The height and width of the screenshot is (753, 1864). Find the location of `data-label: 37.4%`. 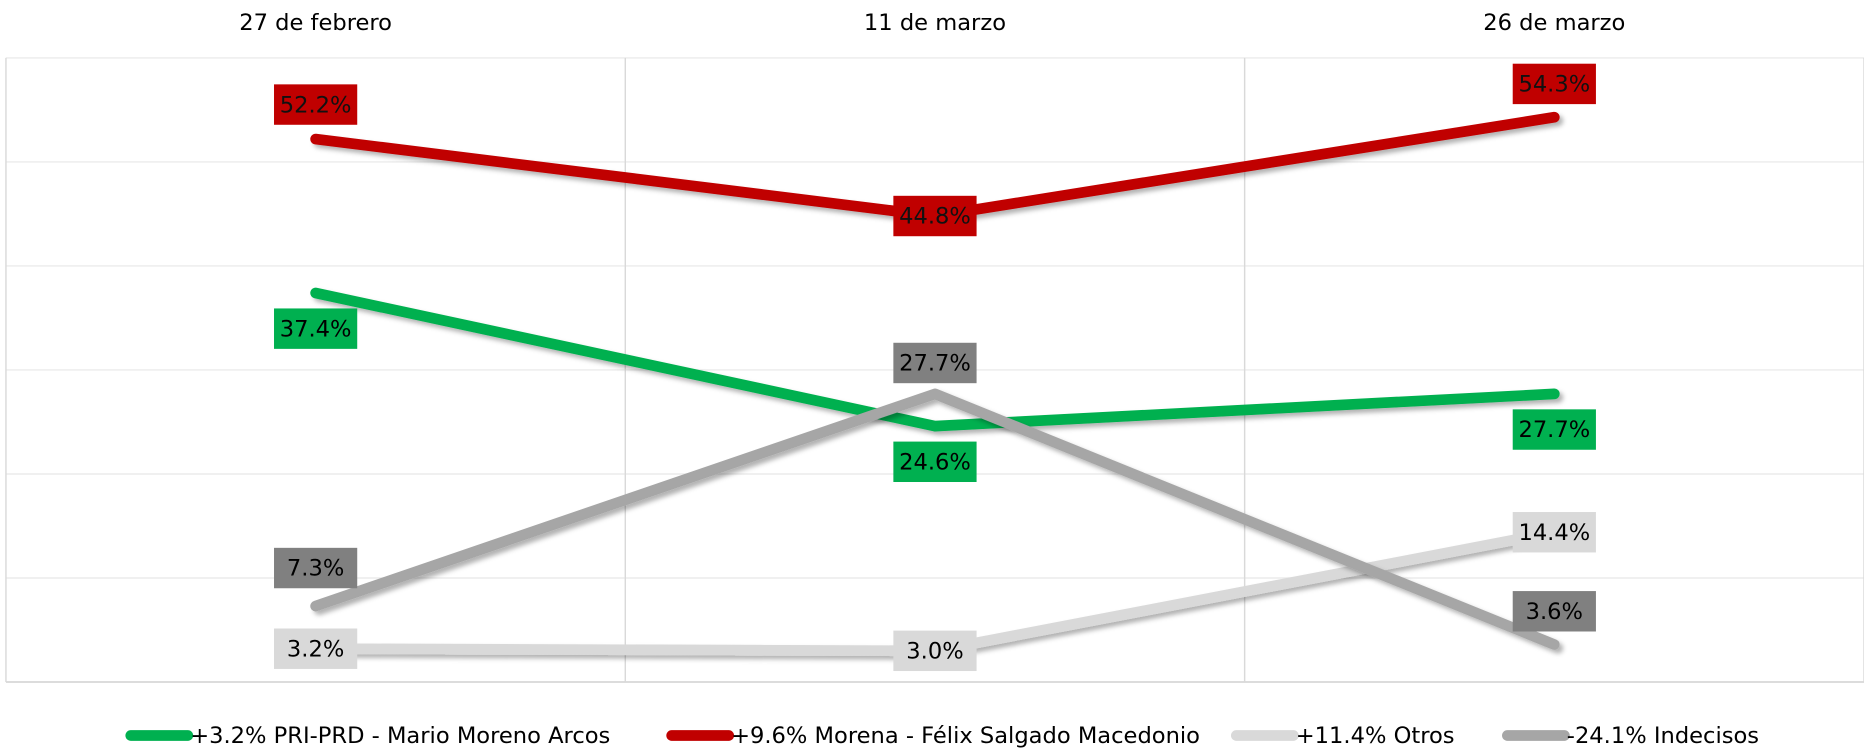

data-label: 37.4% is located at coordinates (316, 328).